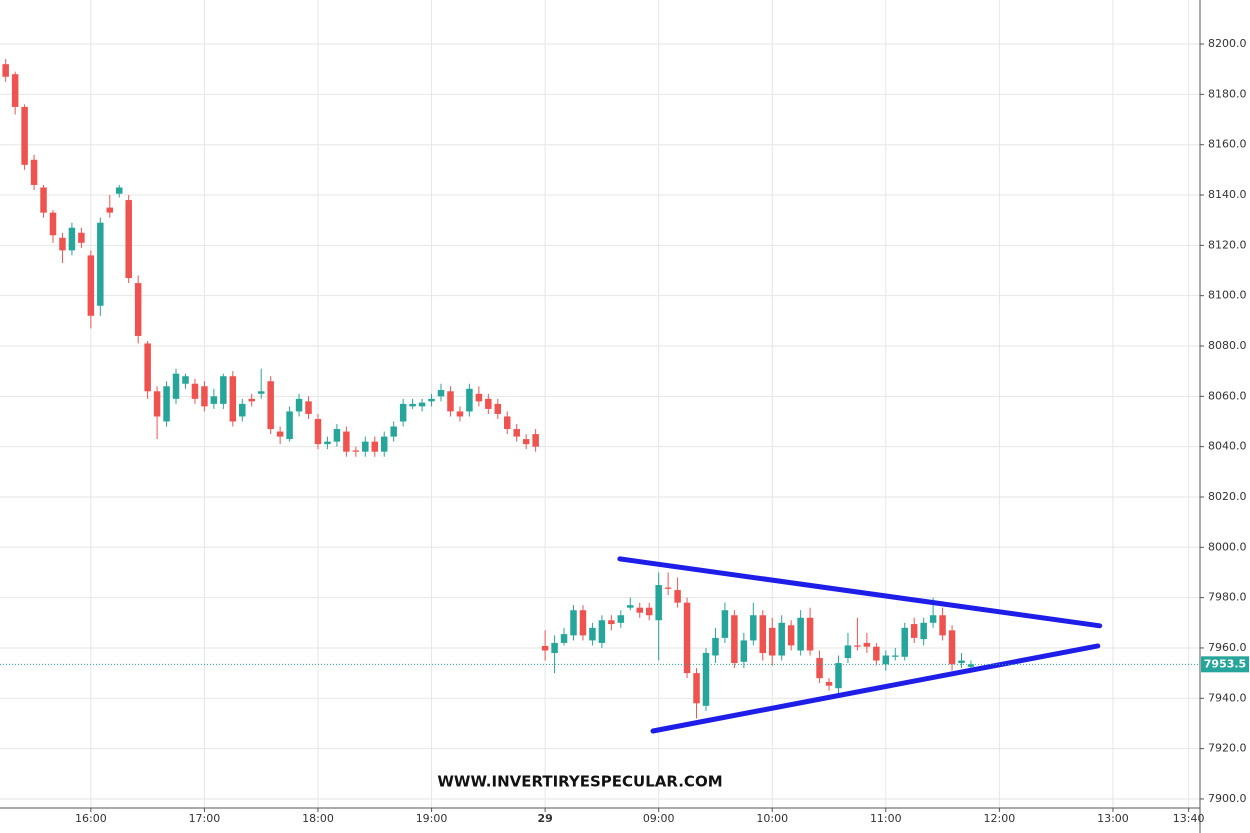 The image size is (1250, 833). Describe the element at coordinates (91, 818) in the screenshot. I see `x-tick-label: 16:00` at that location.